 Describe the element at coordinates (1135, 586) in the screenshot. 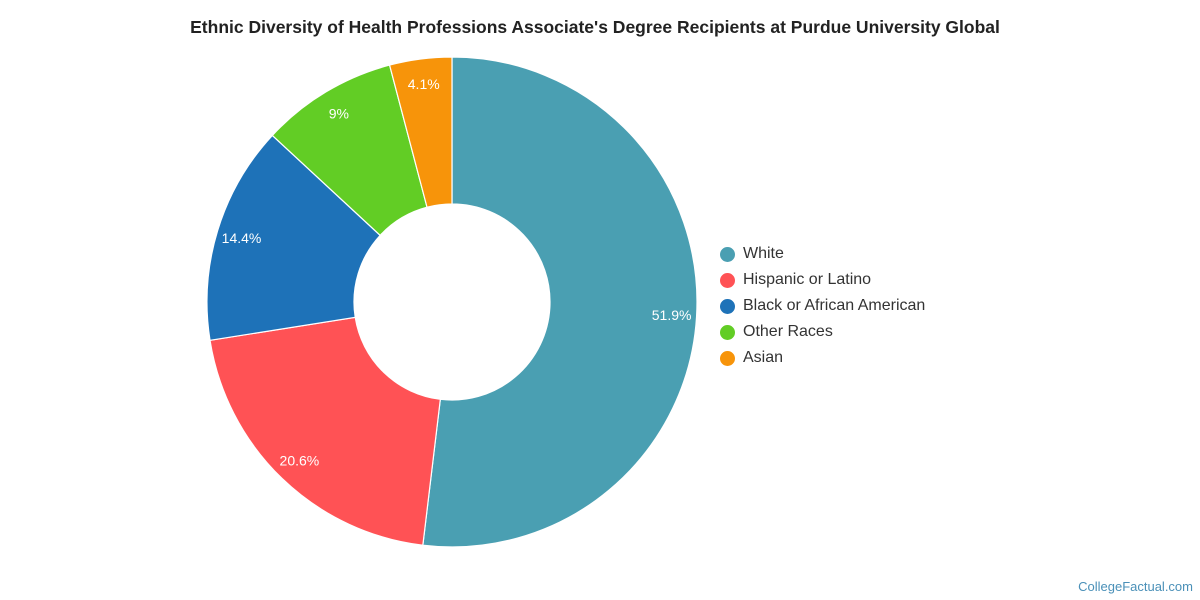

I see `collegefactual-link: CollegeFactual.com` at that location.